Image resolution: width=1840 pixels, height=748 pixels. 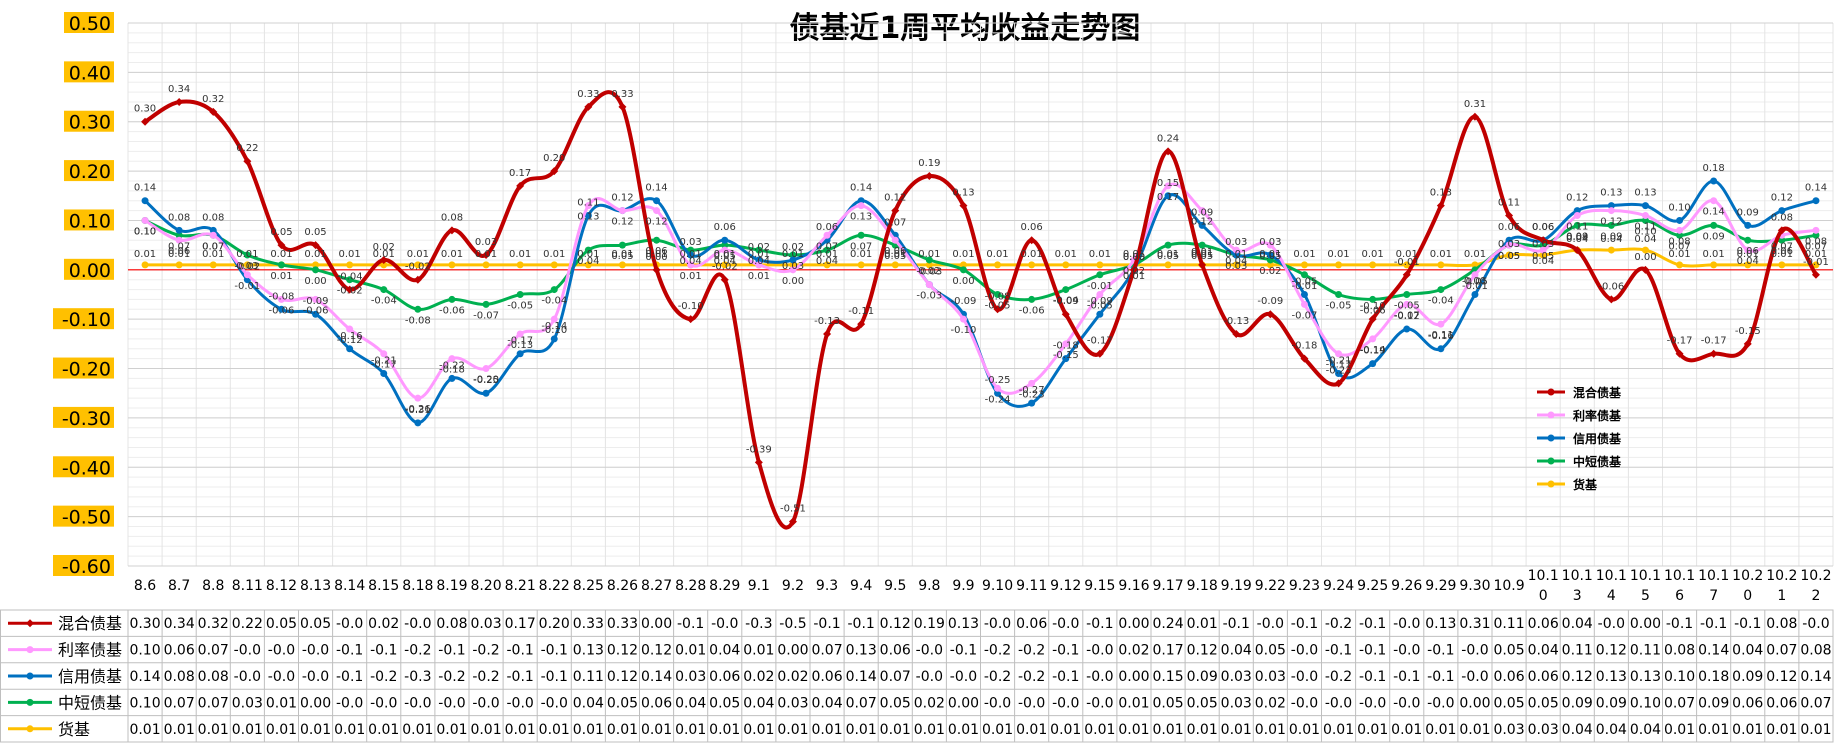 What do you see at coordinates (350, 277) in the screenshot?
I see `data-label: -0.04` at bounding box center [350, 277].